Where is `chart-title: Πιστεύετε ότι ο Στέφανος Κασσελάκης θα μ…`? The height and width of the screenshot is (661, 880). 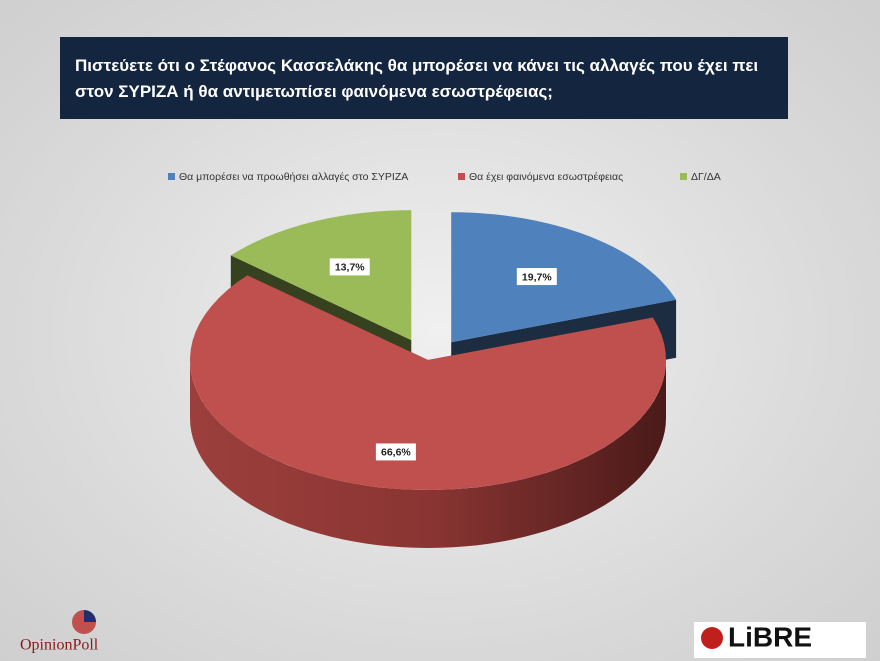
chart-title: Πιστεύετε ότι ο Στέφανος Κασσελάκης θα μ… is located at coordinates (424, 78).